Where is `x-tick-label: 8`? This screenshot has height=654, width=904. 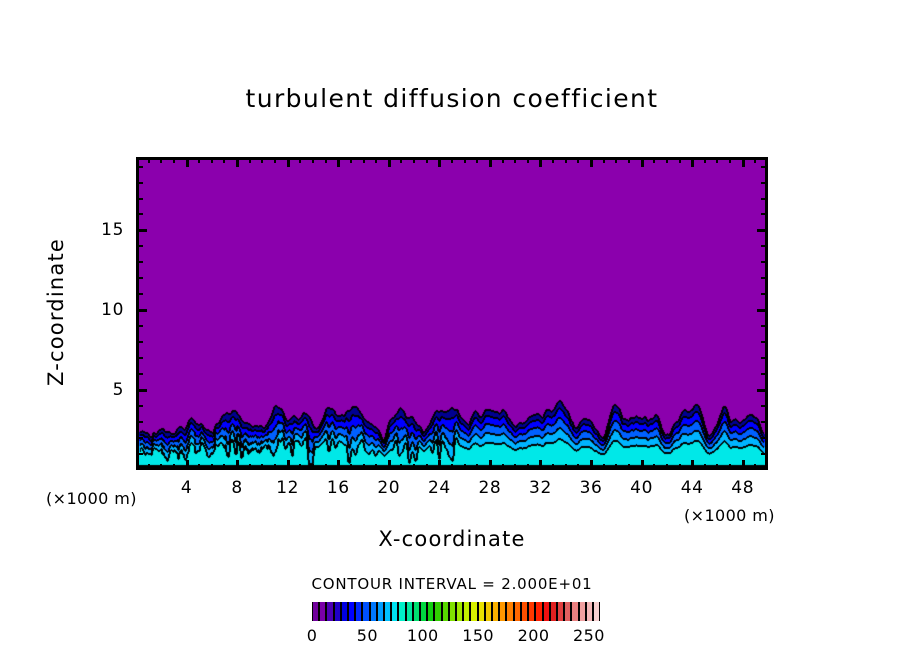 x-tick-label: 8 is located at coordinates (237, 488).